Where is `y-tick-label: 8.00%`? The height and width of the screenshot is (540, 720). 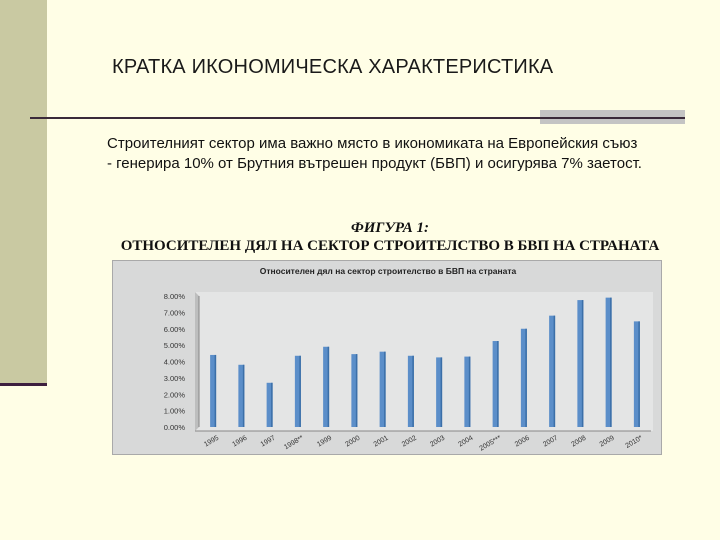 y-tick-label: 8.00% is located at coordinates (175, 296).